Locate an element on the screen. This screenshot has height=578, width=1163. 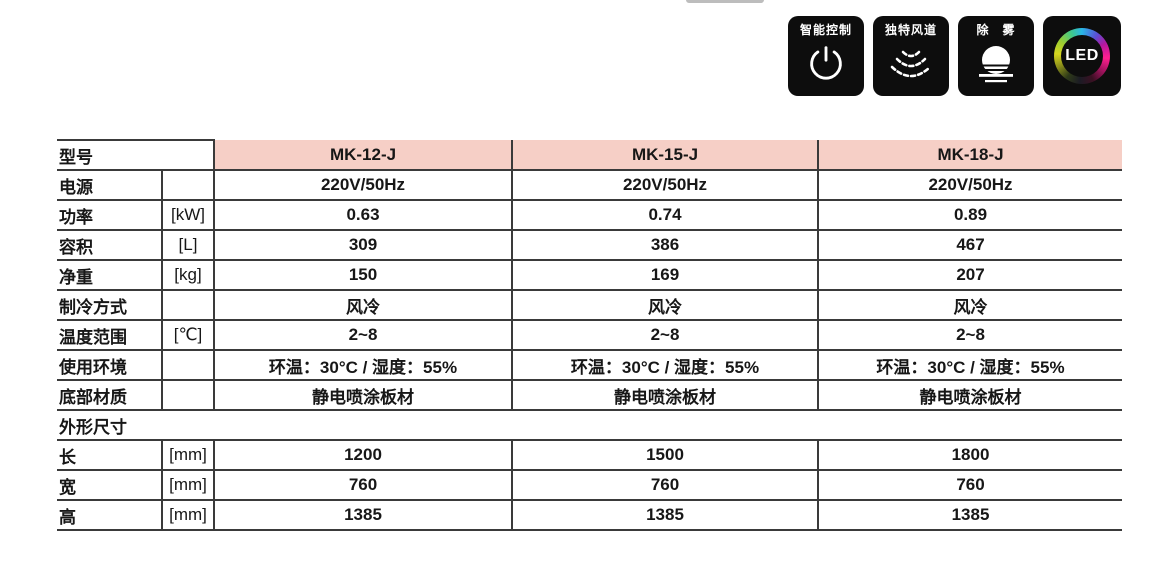
table-section-row: 外形尺寸 is located at coordinates (589, 425).